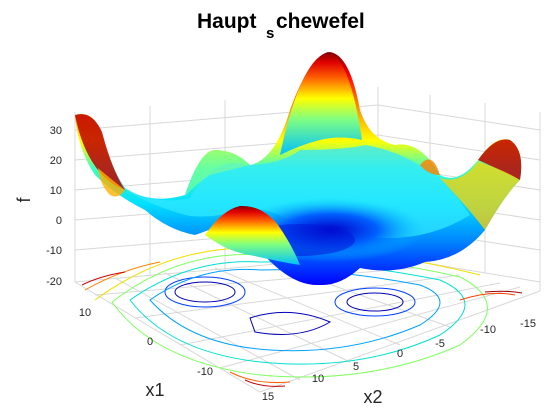 The height and width of the screenshot is (420, 560). Describe the element at coordinates (372, 397) in the screenshot. I see `y-axis-label: x2` at that location.